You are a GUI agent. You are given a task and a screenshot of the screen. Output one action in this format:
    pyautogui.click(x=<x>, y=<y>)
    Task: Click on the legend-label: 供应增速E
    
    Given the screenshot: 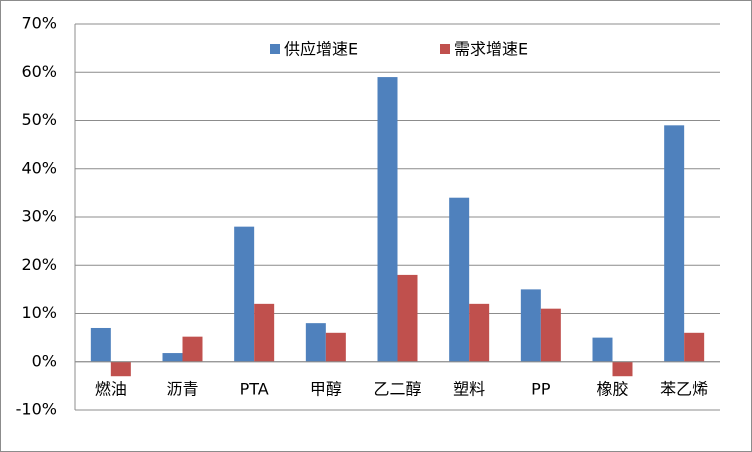 What is the action you would take?
    pyautogui.click(x=321, y=49)
    